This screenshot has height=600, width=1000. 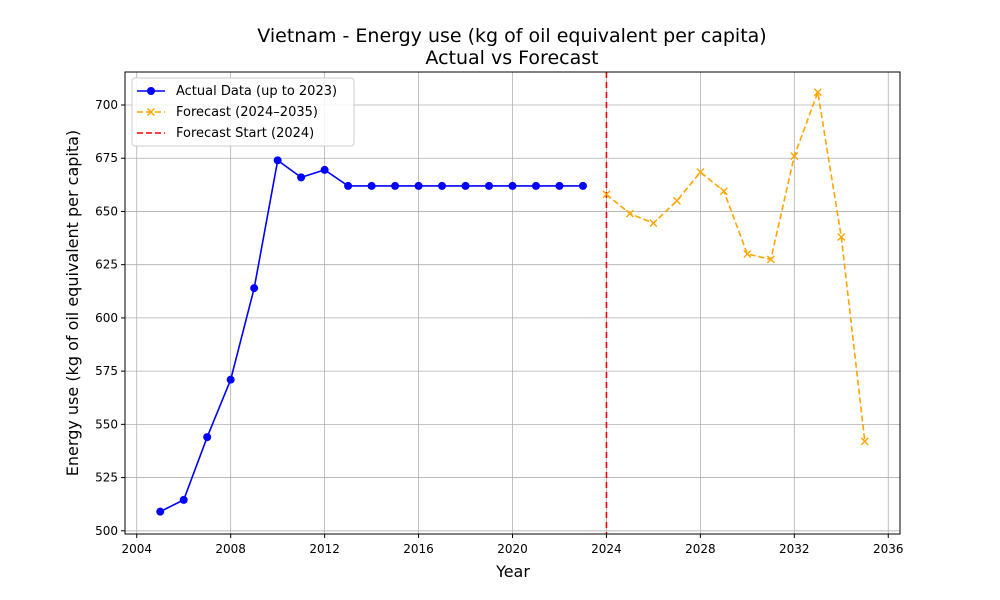 I want to click on legend-marker-actual, so click(x=151, y=91).